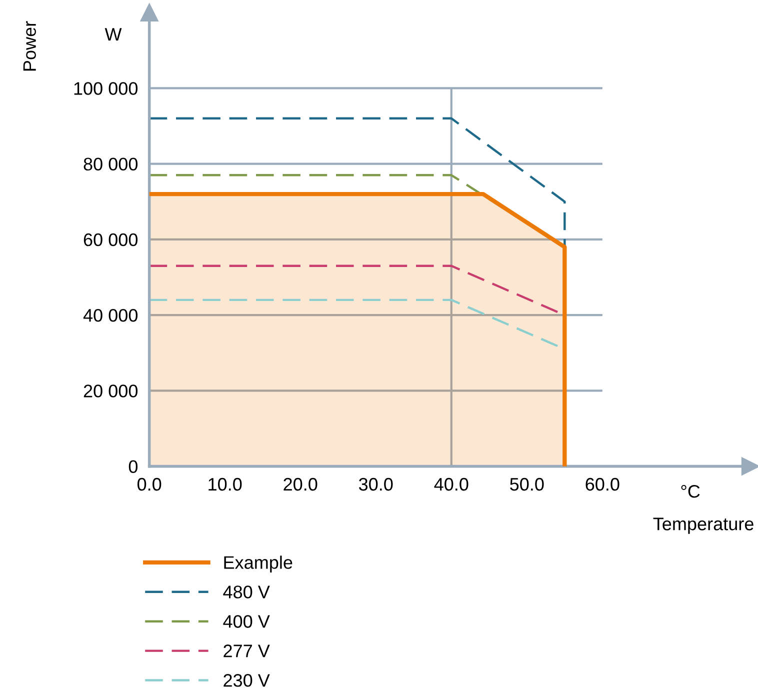 The width and height of the screenshot is (758, 696). What do you see at coordinates (225, 484) in the screenshot?
I see `x-tick-label: 10.0` at bounding box center [225, 484].